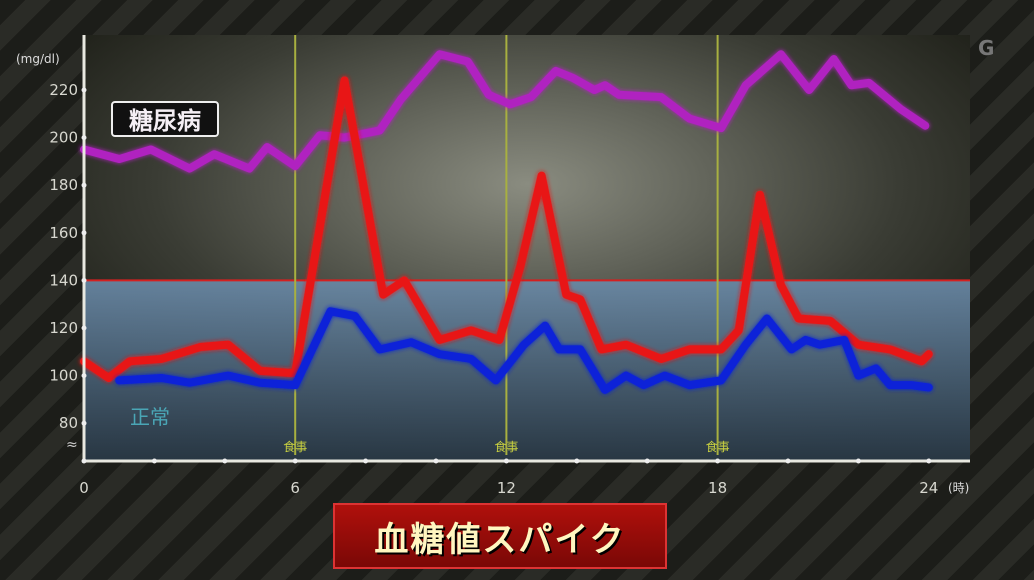  What do you see at coordinates (63, 376) in the screenshot?
I see `y-tick-label: 100` at bounding box center [63, 376].